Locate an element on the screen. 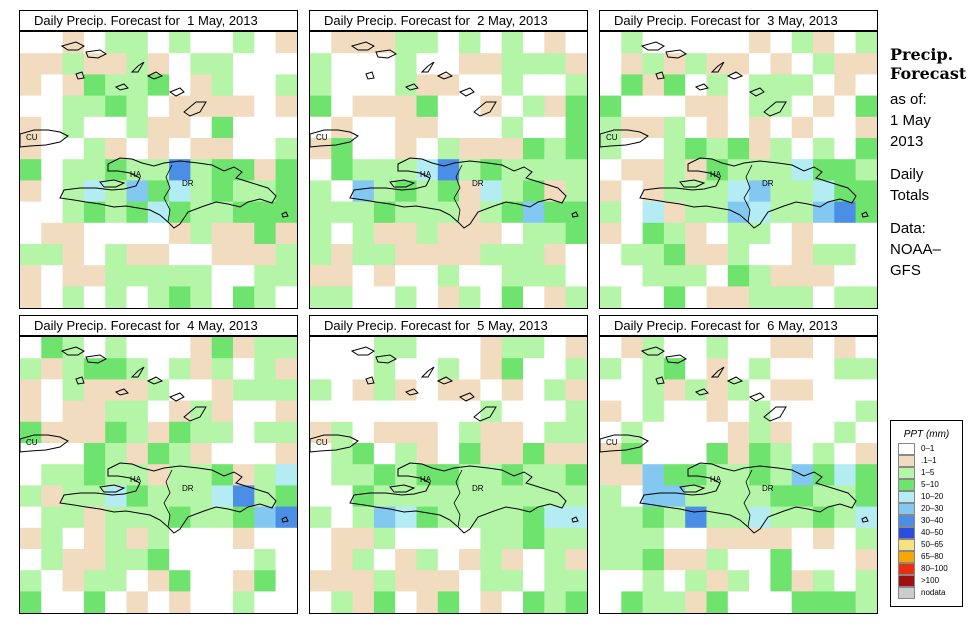  legend-label: 5–10 is located at coordinates (930, 484).